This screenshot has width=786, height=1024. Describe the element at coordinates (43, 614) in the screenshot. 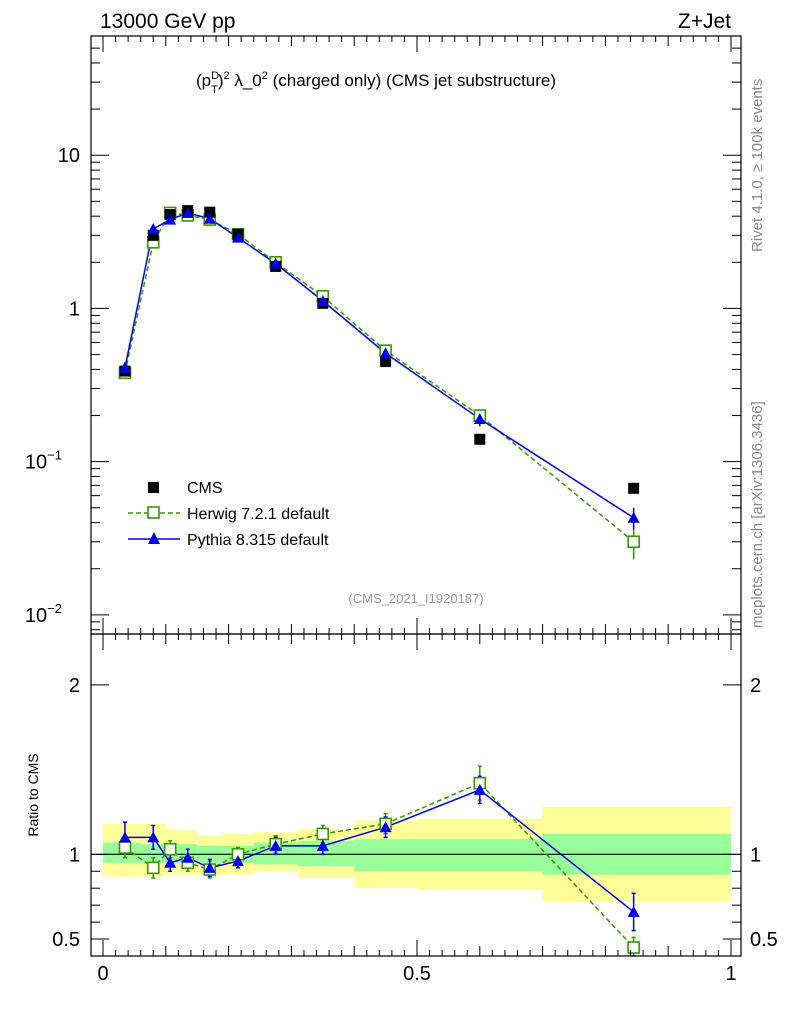

I see `main-y-tick-label: 10⁻²` at that location.